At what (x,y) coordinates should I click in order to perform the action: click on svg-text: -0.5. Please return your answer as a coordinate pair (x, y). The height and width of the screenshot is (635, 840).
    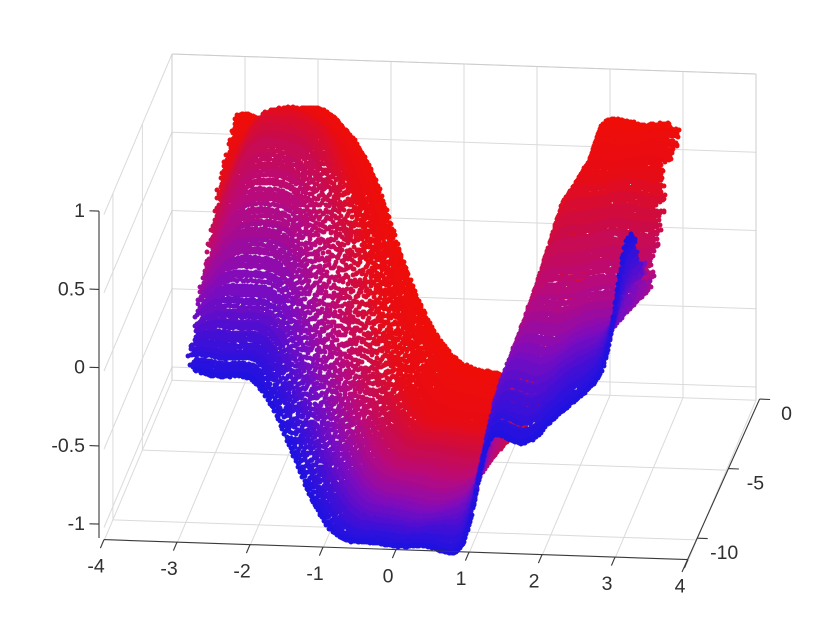
    Looking at the image, I should click on (68, 446).